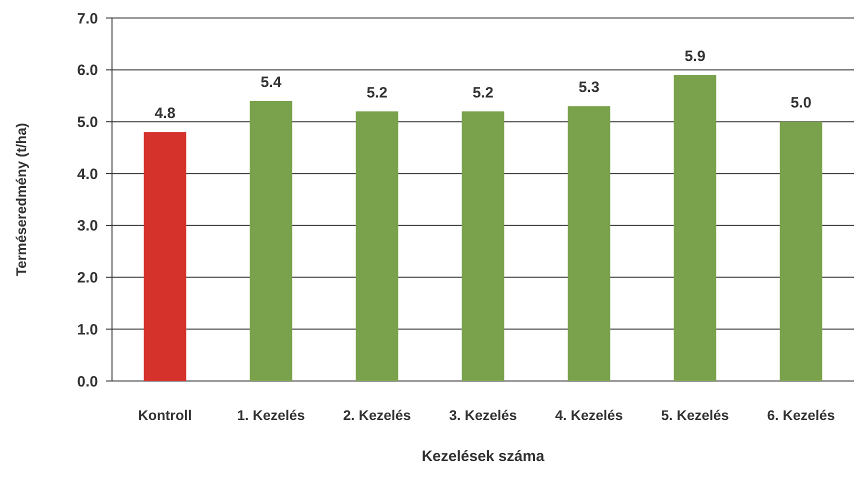  Describe the element at coordinates (21, 199) in the screenshot. I see `y-axis-title: Terméseredmény (t/ha)` at that location.